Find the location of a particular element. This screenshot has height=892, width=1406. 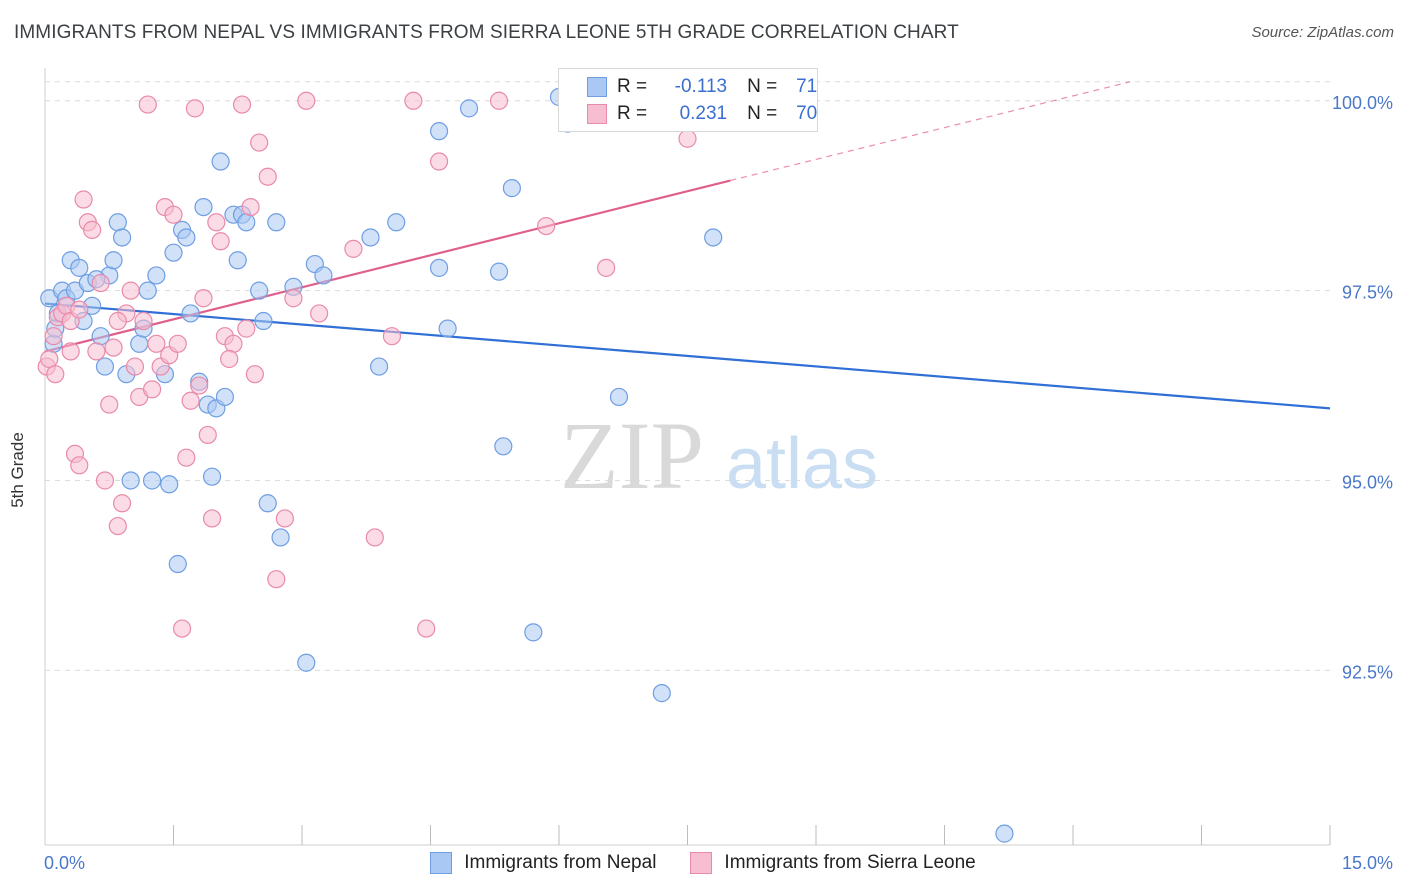

legend-item-nepal: Immigrants from Nepal is located at coordinates (543, 863).